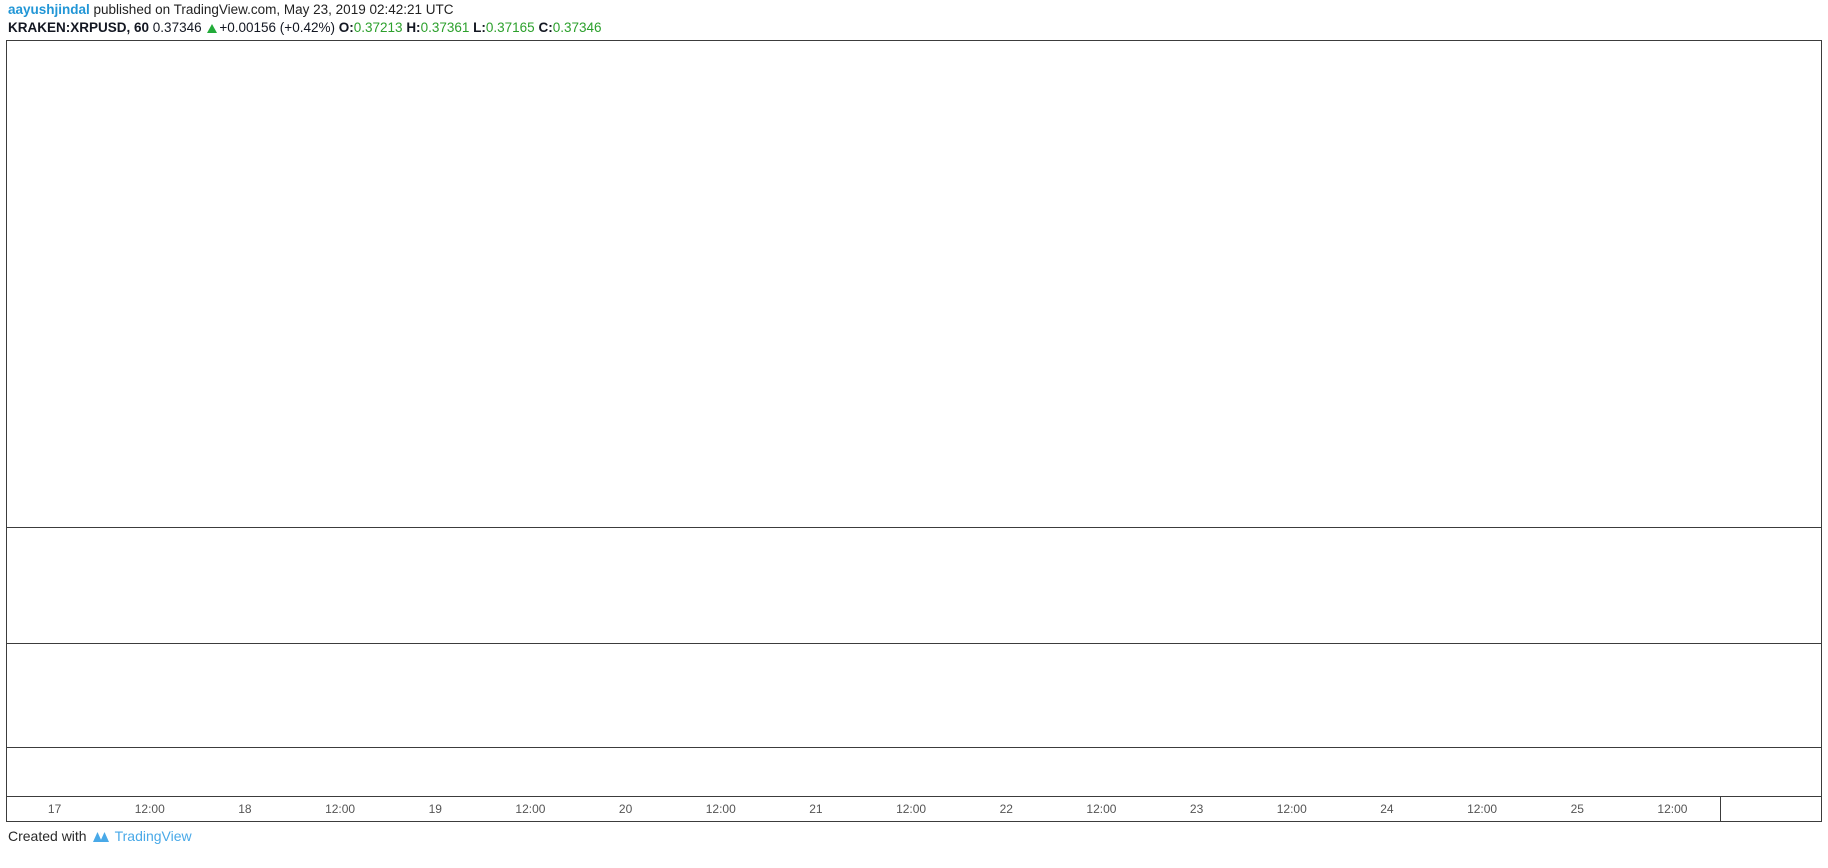  Describe the element at coordinates (1196, 809) in the screenshot. I see `time-tick-label: 23` at that location.